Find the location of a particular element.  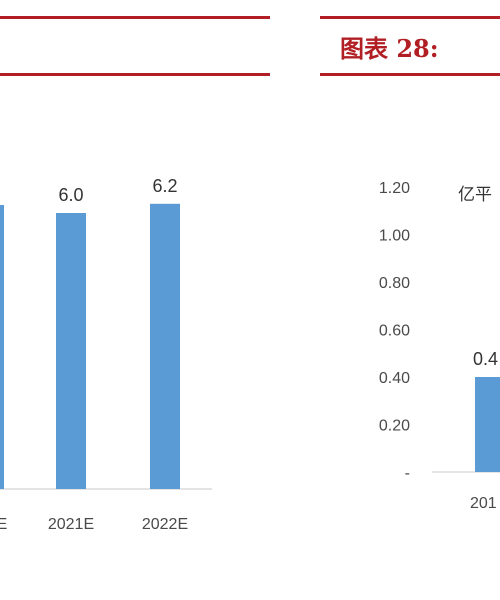

right-y-tick-label: 0.20 is located at coordinates (394, 426).